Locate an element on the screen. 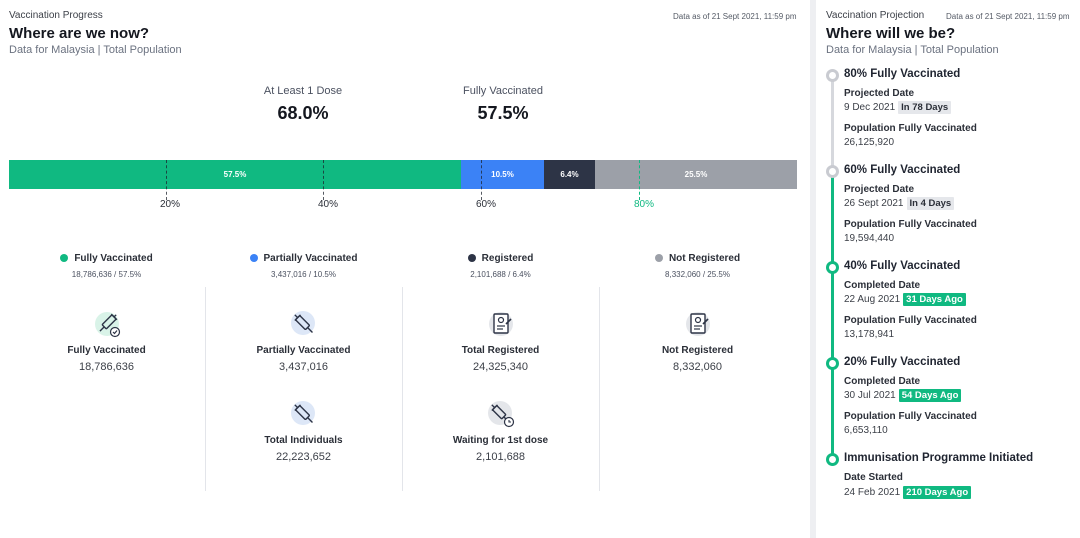 Image resolution: width=1080 pixels, height=538 pixels. legend-not-registered: Not Registered 8,332,060 / 25.5% is located at coordinates (697, 264).